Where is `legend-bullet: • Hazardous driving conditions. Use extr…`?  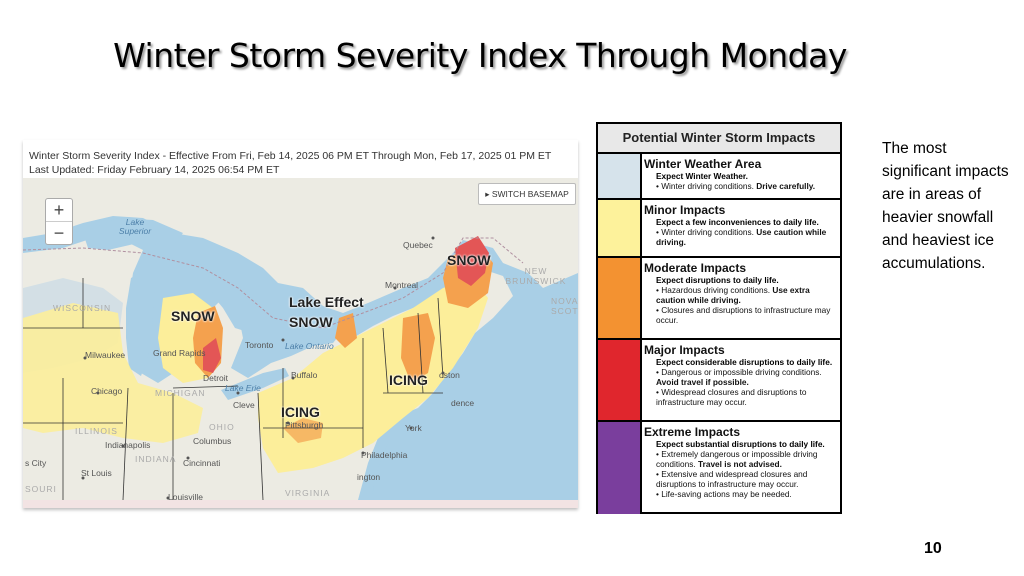
legend-bullet: • Hazardous driving conditions. Use extr… is located at coordinates (733, 295).